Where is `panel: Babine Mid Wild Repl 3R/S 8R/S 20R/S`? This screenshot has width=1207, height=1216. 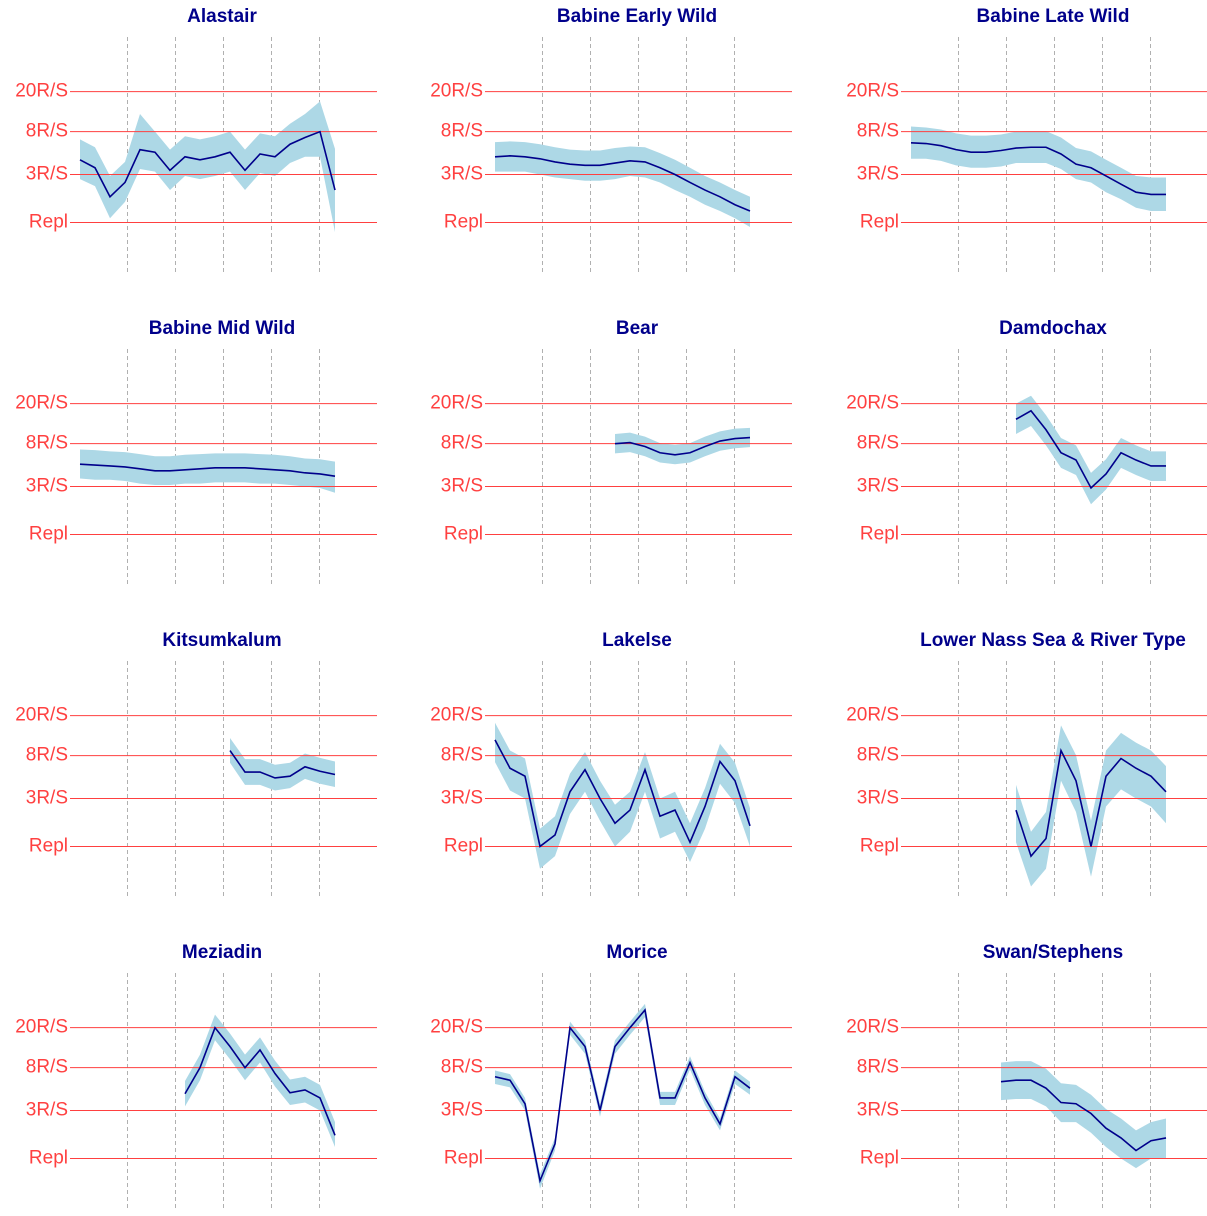 panel: Babine Mid Wild Repl 3R/S 8R/S 20R/S is located at coordinates (196, 452).